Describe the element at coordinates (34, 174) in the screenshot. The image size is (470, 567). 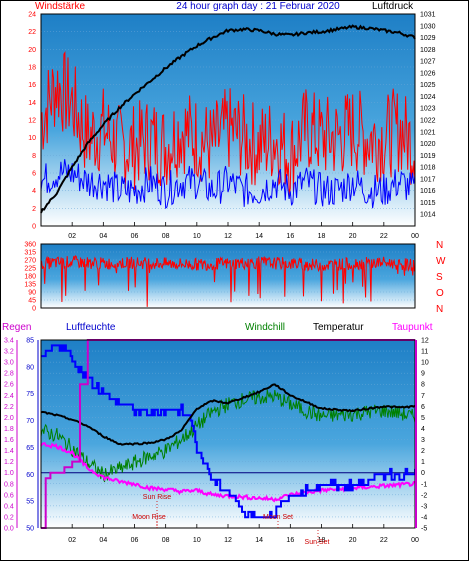
I see `y-left-tick-label: 6` at that location.